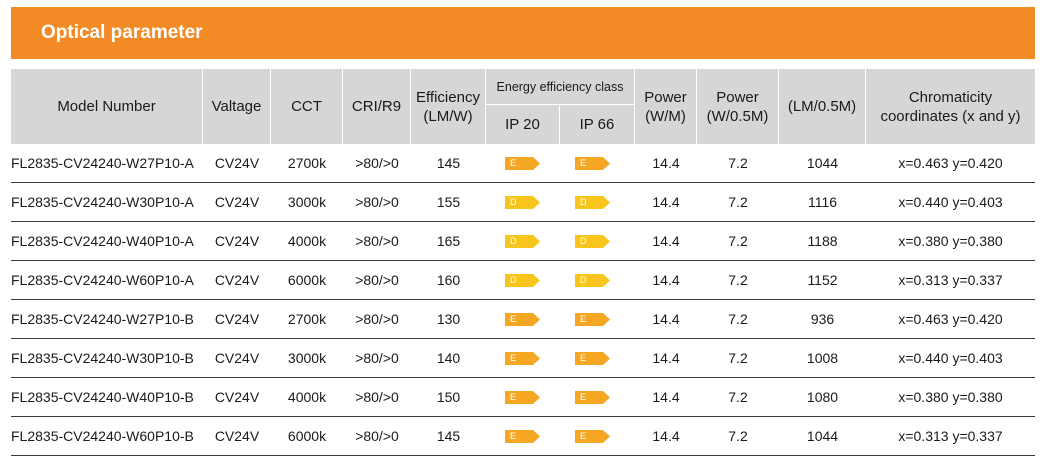  Describe the element at coordinates (822, 280) in the screenshot. I see `cell-lm: 1152` at that location.